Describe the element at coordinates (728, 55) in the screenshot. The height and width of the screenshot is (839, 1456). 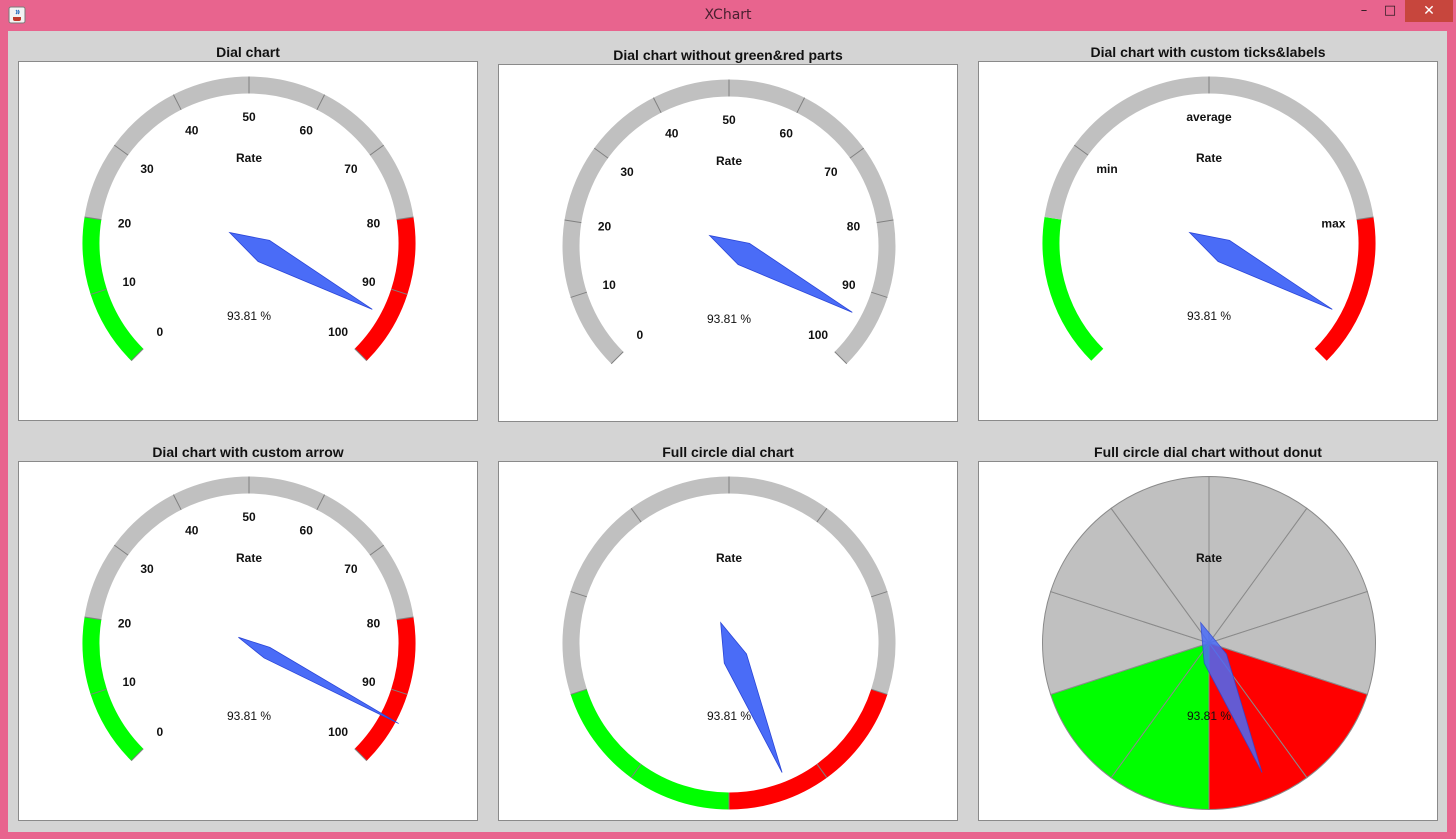
I see `chart-title: Dial chart without green&red parts` at that location.